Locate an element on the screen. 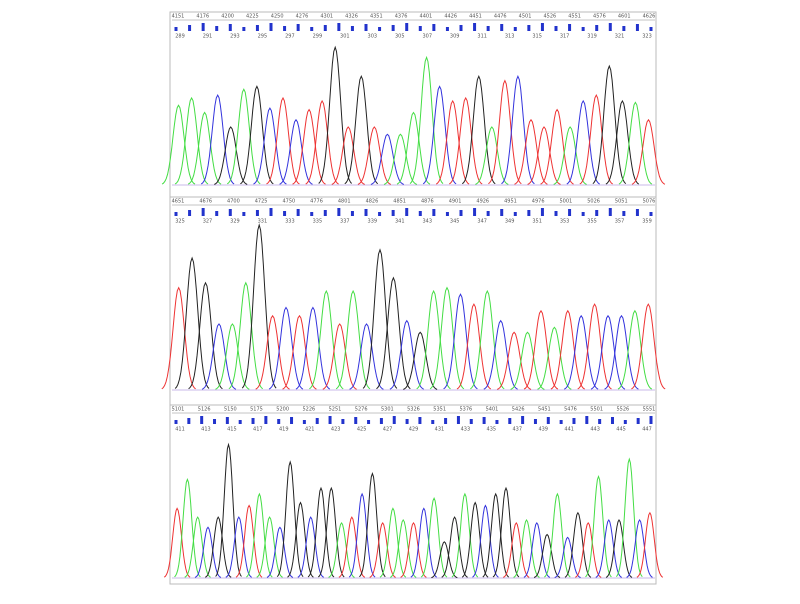  ruler-position: 5476 is located at coordinates (570, 410).